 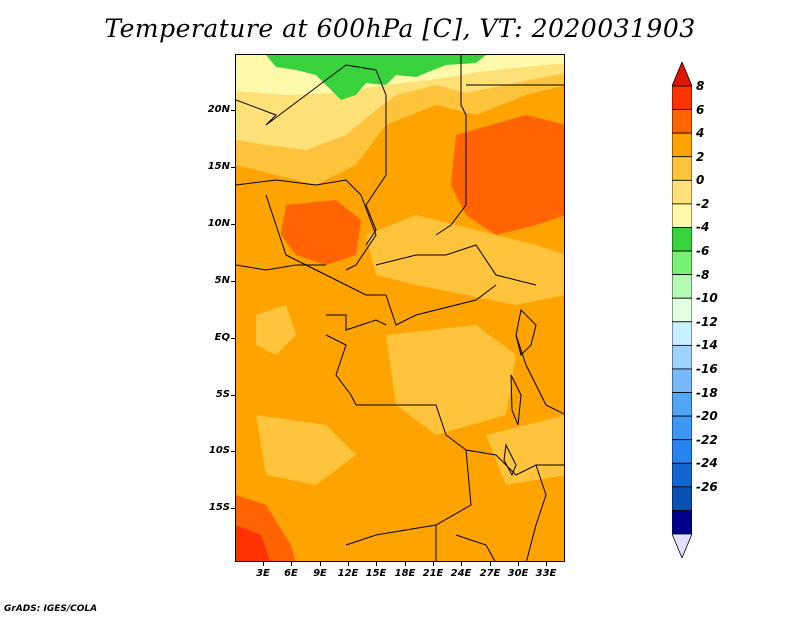 What do you see at coordinates (707, 486) in the screenshot?
I see `colorbar-label: -26` at bounding box center [707, 486].